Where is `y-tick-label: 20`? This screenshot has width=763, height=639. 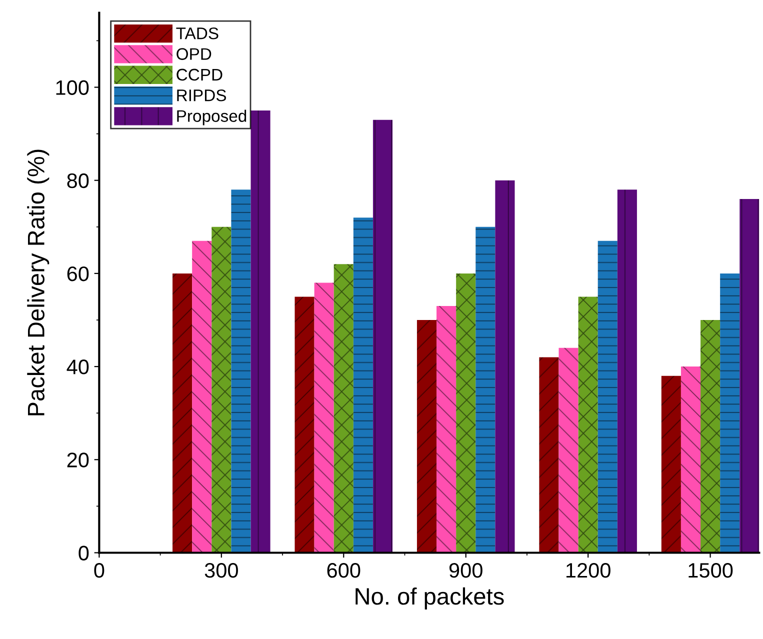 y-tick-label: 20 is located at coordinates (78, 460).